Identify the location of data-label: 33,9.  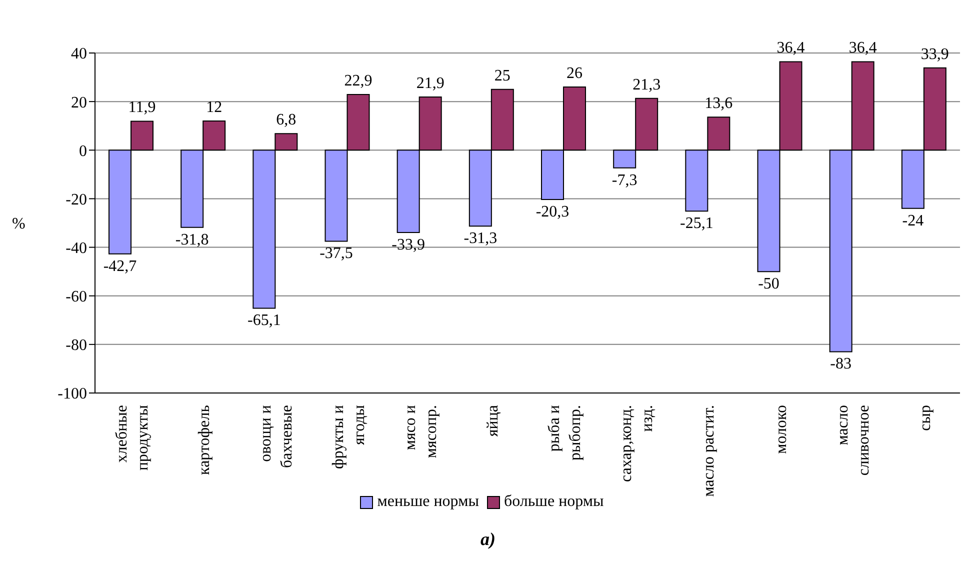
(934, 54).